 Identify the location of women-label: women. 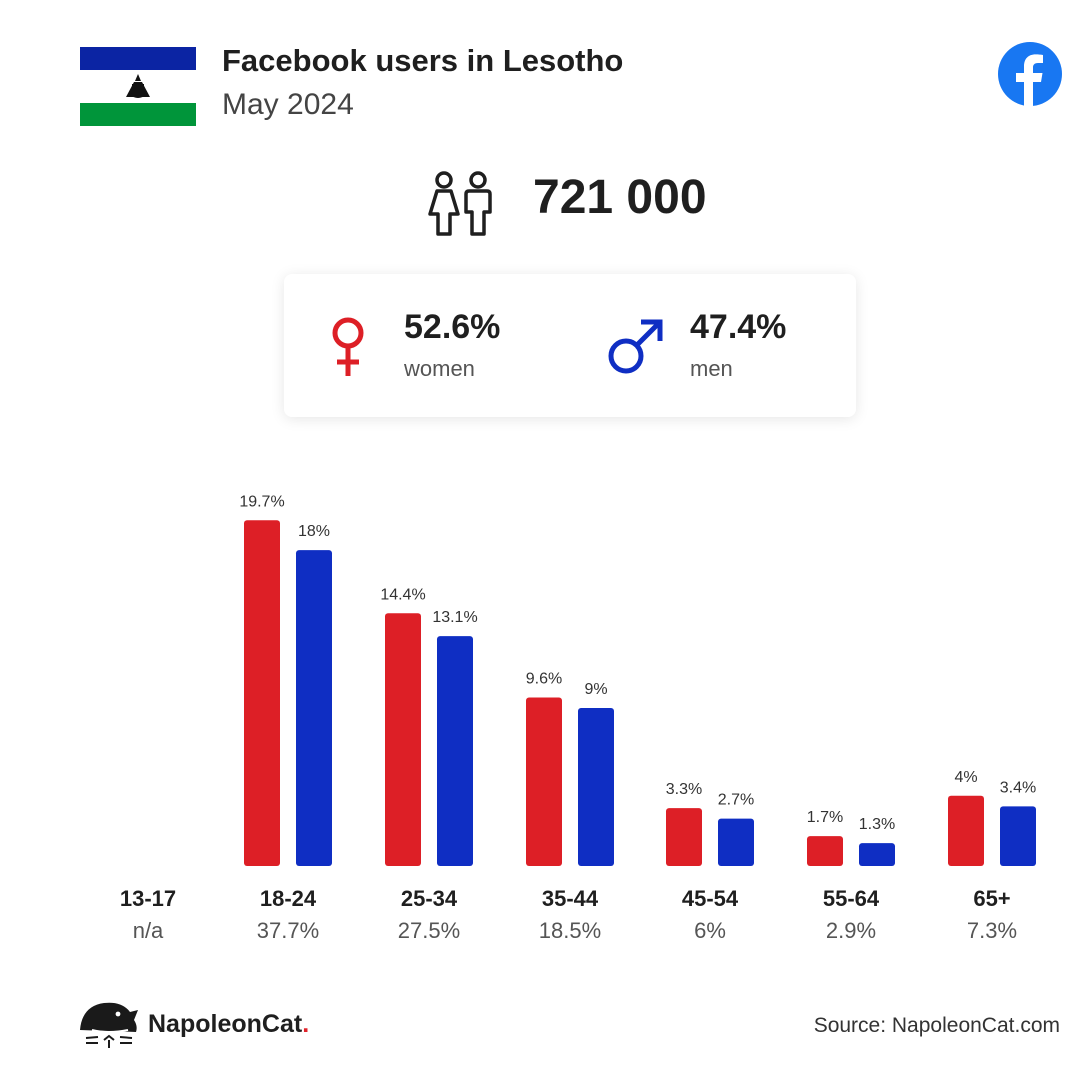
(439, 368).